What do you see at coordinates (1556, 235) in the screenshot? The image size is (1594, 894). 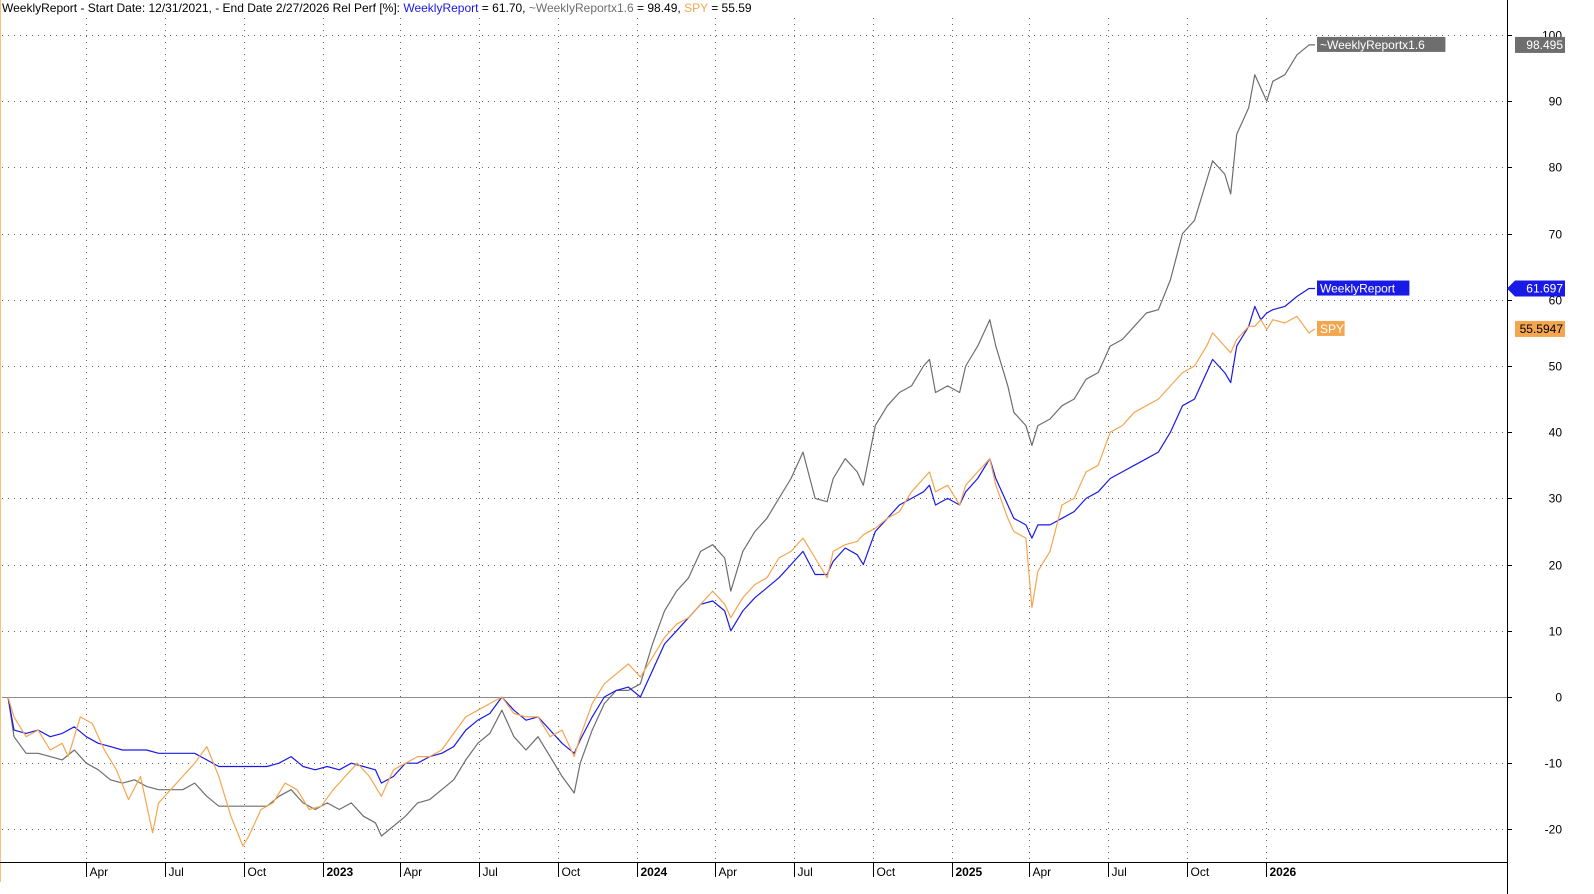 I see `y-tick-label: 70` at bounding box center [1556, 235].